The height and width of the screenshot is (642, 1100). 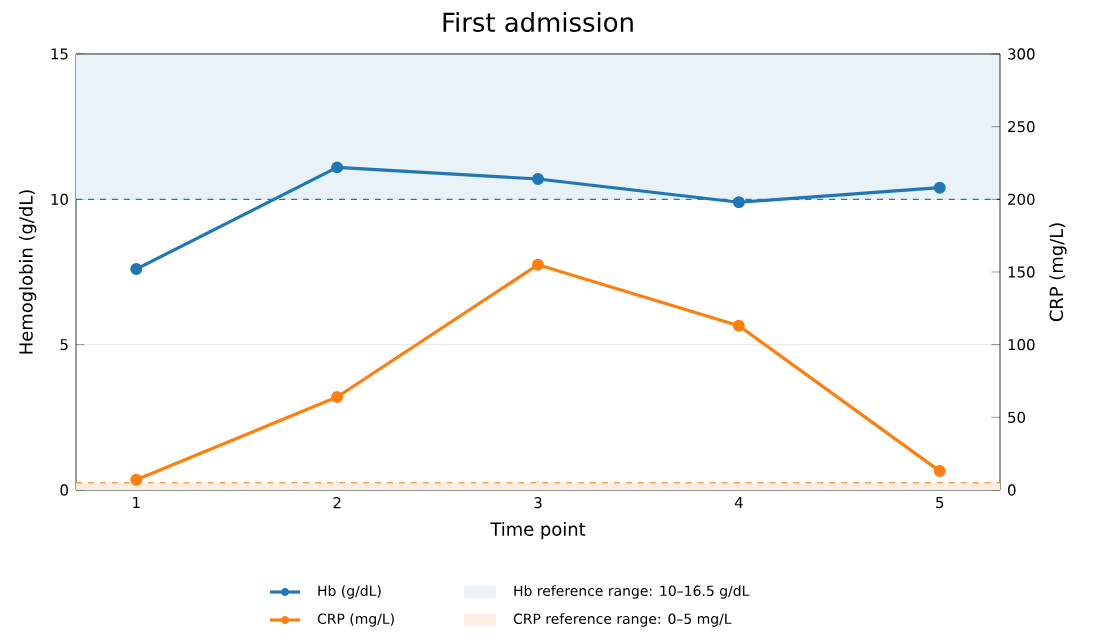 I want to click on chart-title: First admission, so click(x=538, y=22).